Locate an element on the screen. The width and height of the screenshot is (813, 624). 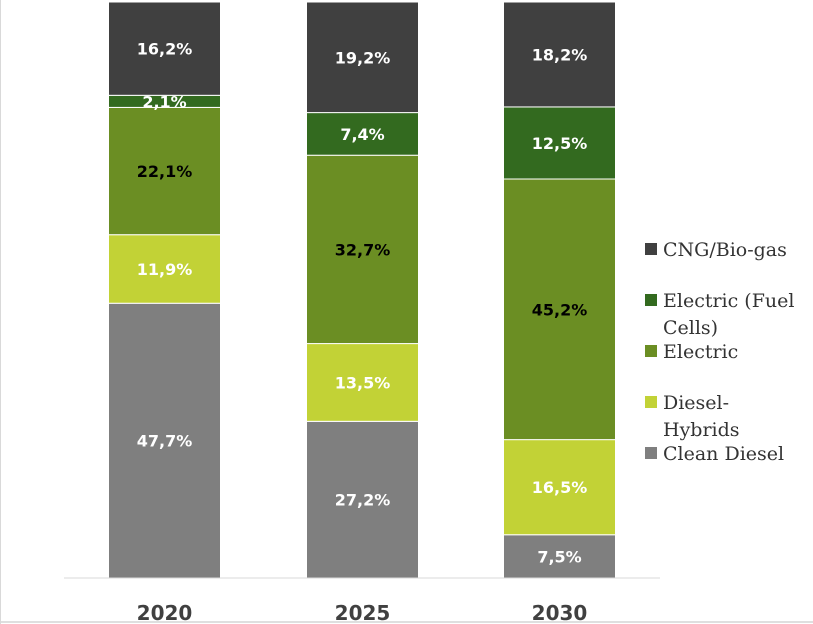
data-label-clean-diesel-2020: 47,7% is located at coordinates (165, 441).